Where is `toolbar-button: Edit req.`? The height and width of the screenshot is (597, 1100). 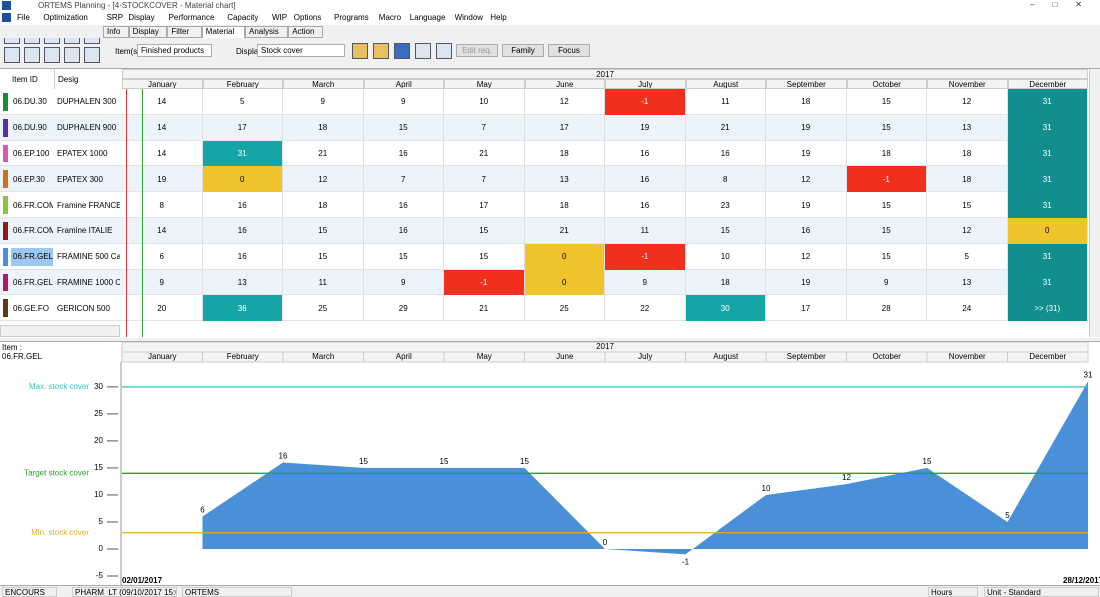 toolbar-button: Edit req. is located at coordinates (477, 50).